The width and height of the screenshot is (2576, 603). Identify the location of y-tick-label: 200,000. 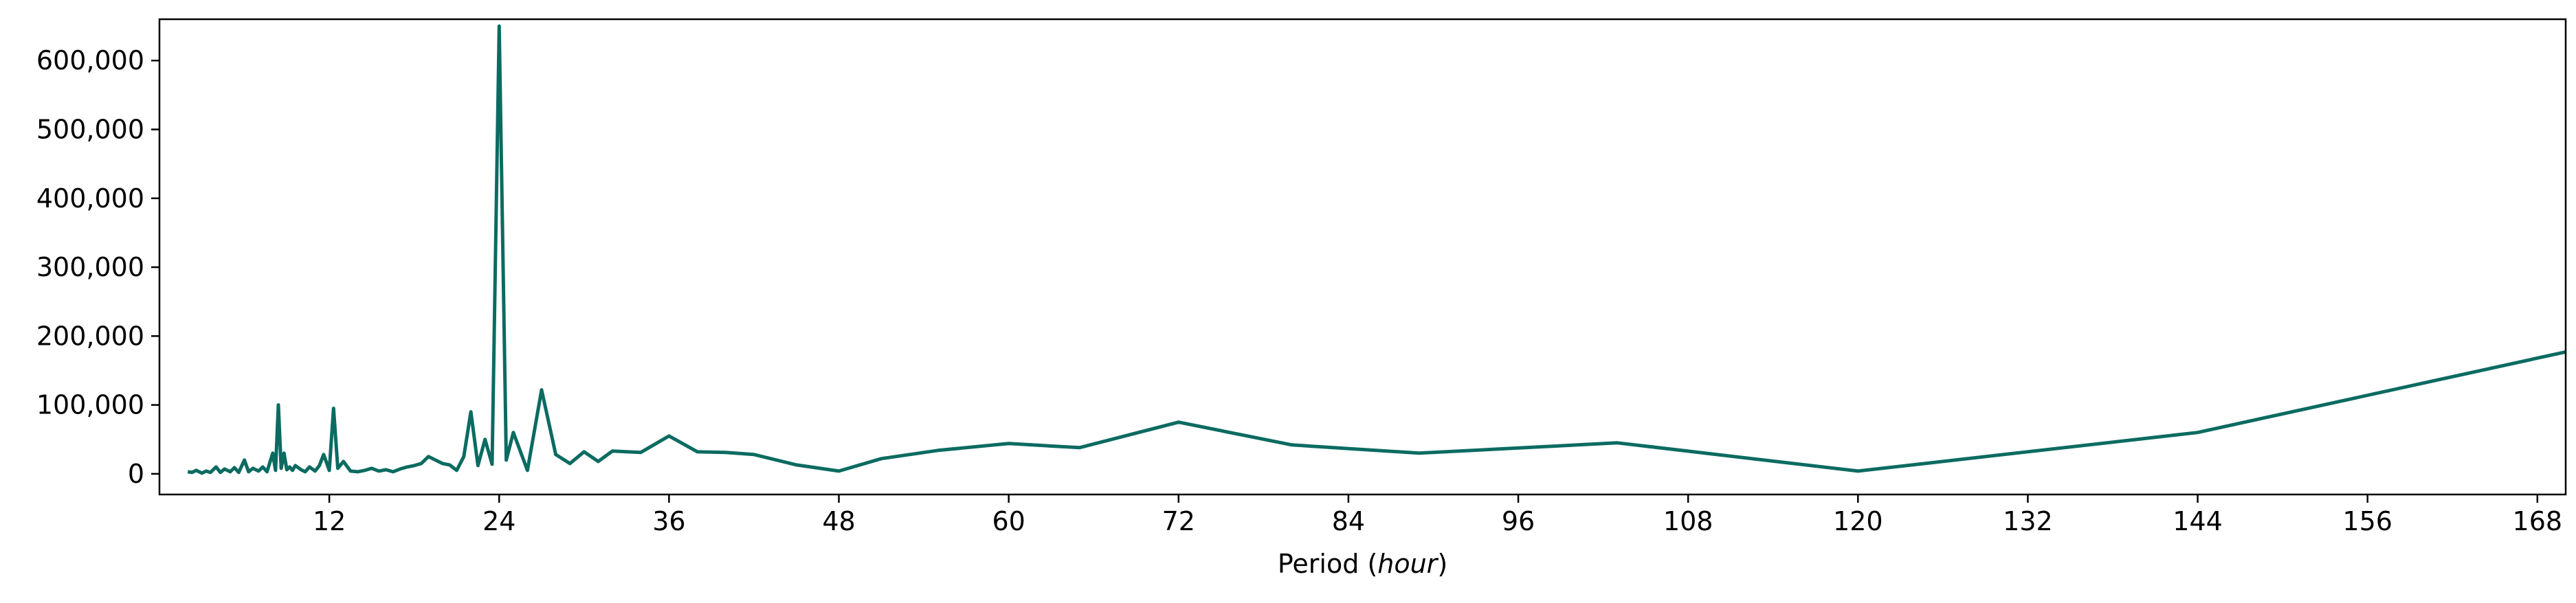
(90, 336).